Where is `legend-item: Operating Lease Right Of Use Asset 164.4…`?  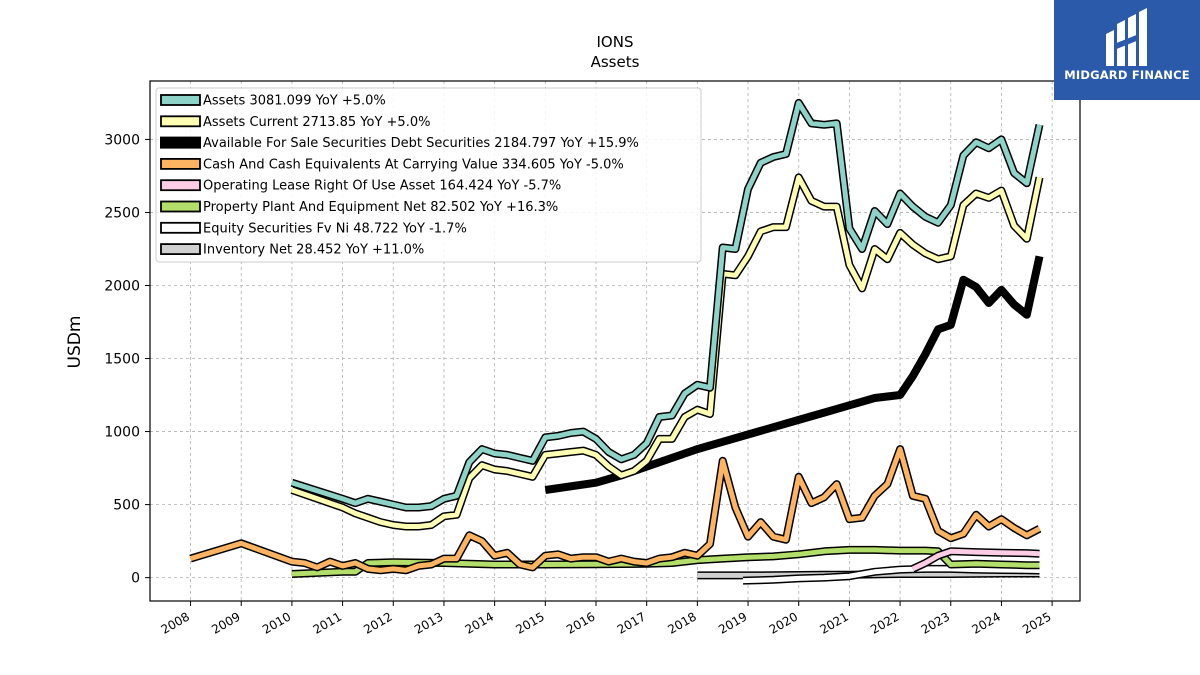
legend-item: Operating Lease Right Of Use Asset 164.4… is located at coordinates (360, 186).